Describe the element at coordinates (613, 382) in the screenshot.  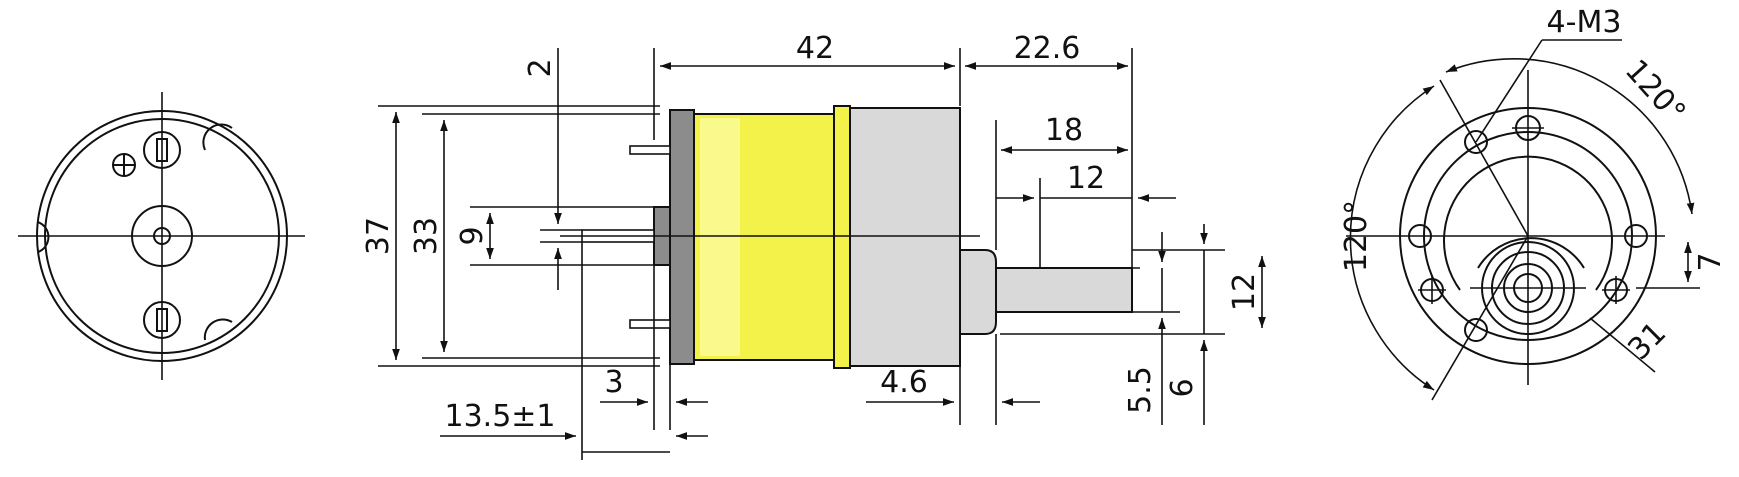
I see `dim-3-label: 3` at that location.